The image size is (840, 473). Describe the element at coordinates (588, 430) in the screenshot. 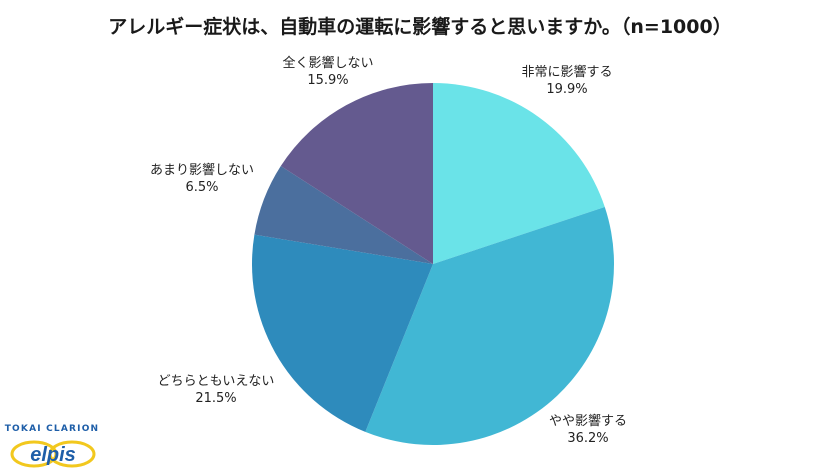

I see `label-somewhat: やや影響する 36.2%` at that location.